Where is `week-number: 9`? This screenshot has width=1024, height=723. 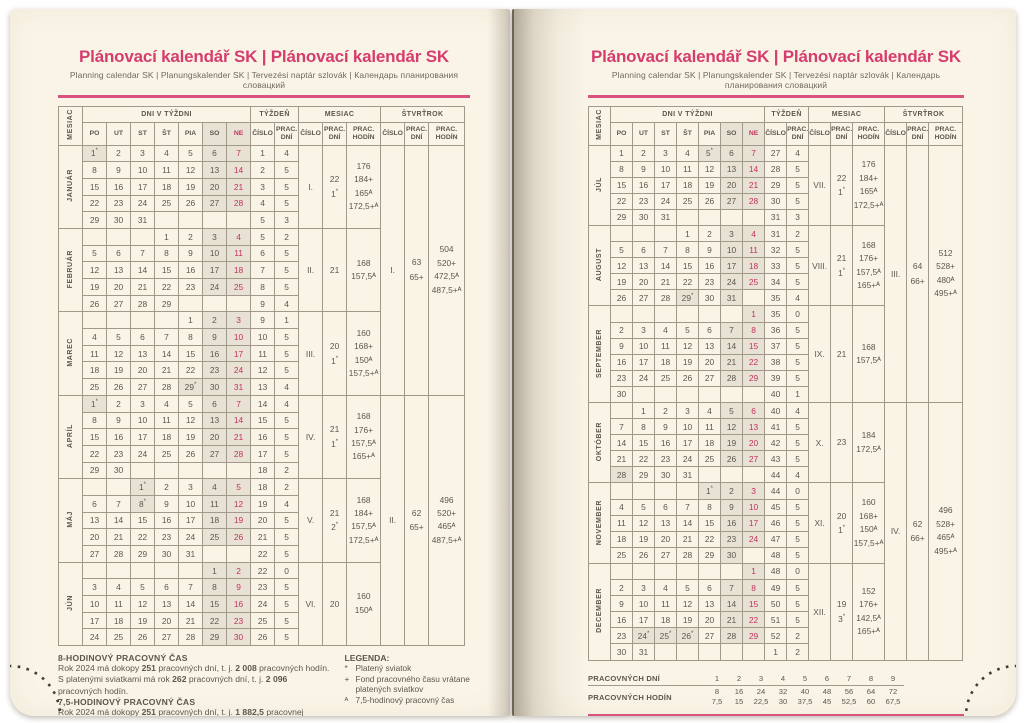 week-number: 9 is located at coordinates (263, 320).